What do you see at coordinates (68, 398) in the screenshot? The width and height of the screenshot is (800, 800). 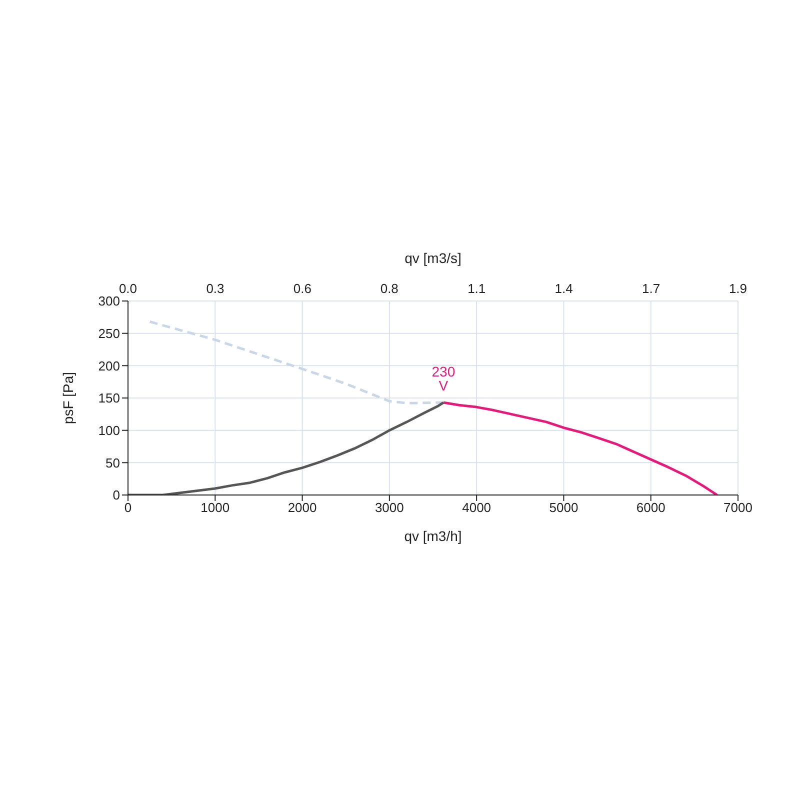 I see `y-axis-title: psF [Pa]` at bounding box center [68, 398].